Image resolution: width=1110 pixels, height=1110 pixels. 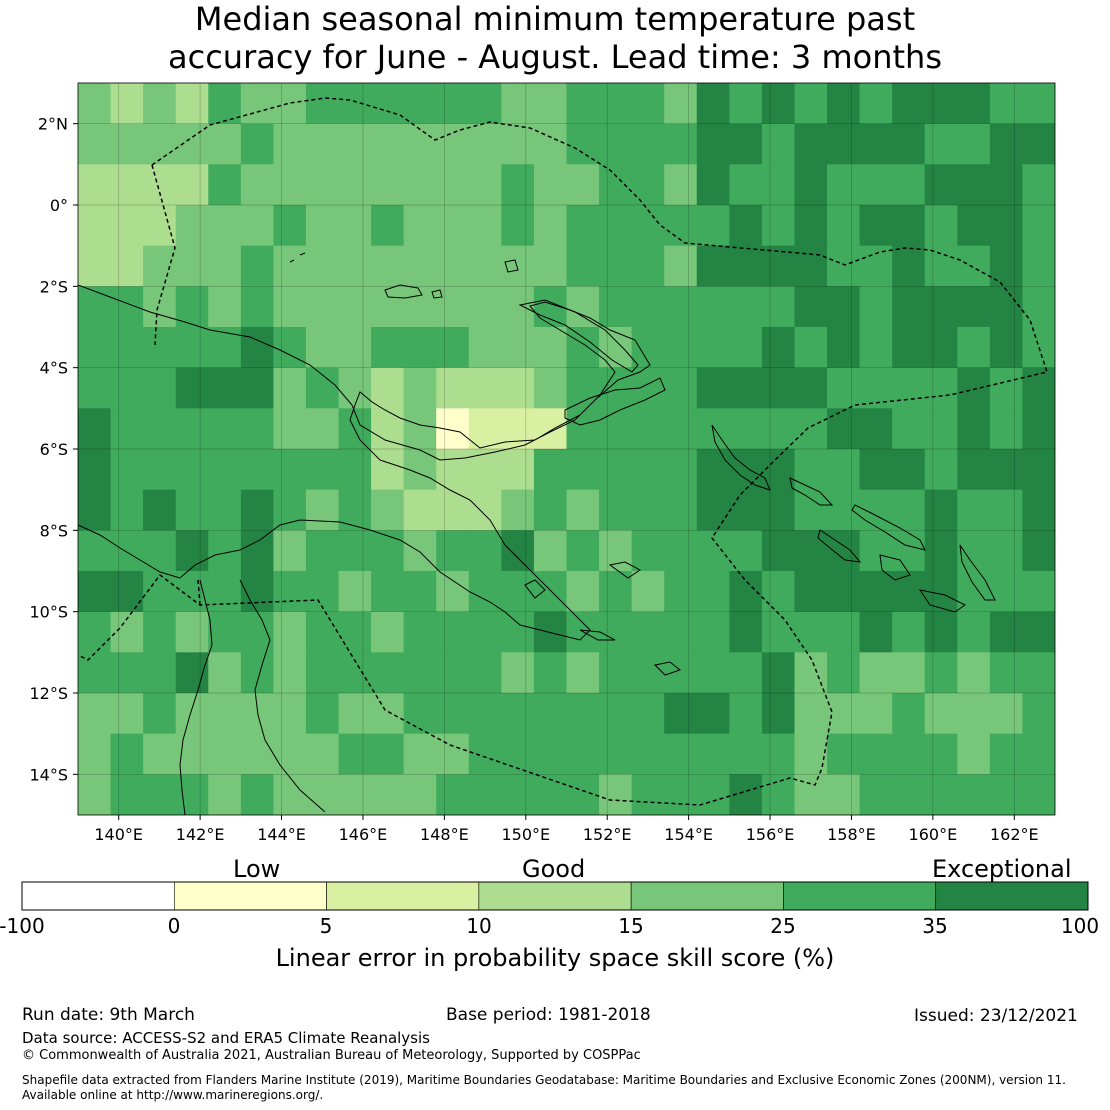 What do you see at coordinates (53, 124) in the screenshot?
I see `latitude-tick-label: 2°N` at bounding box center [53, 124].